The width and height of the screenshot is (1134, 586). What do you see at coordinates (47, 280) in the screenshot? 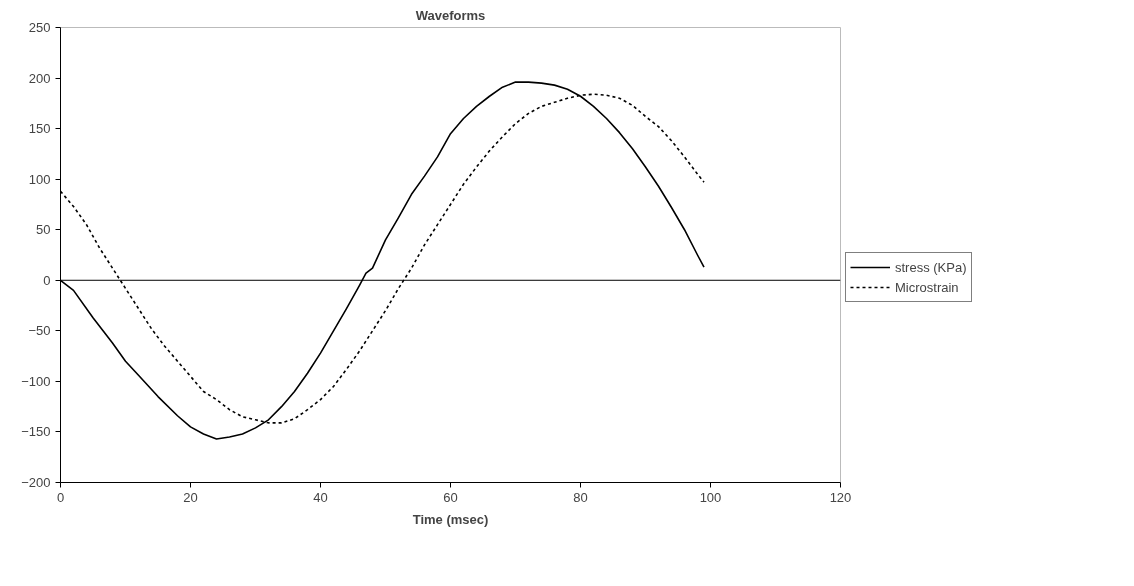
I see `y-tick-label: 0` at bounding box center [47, 280].